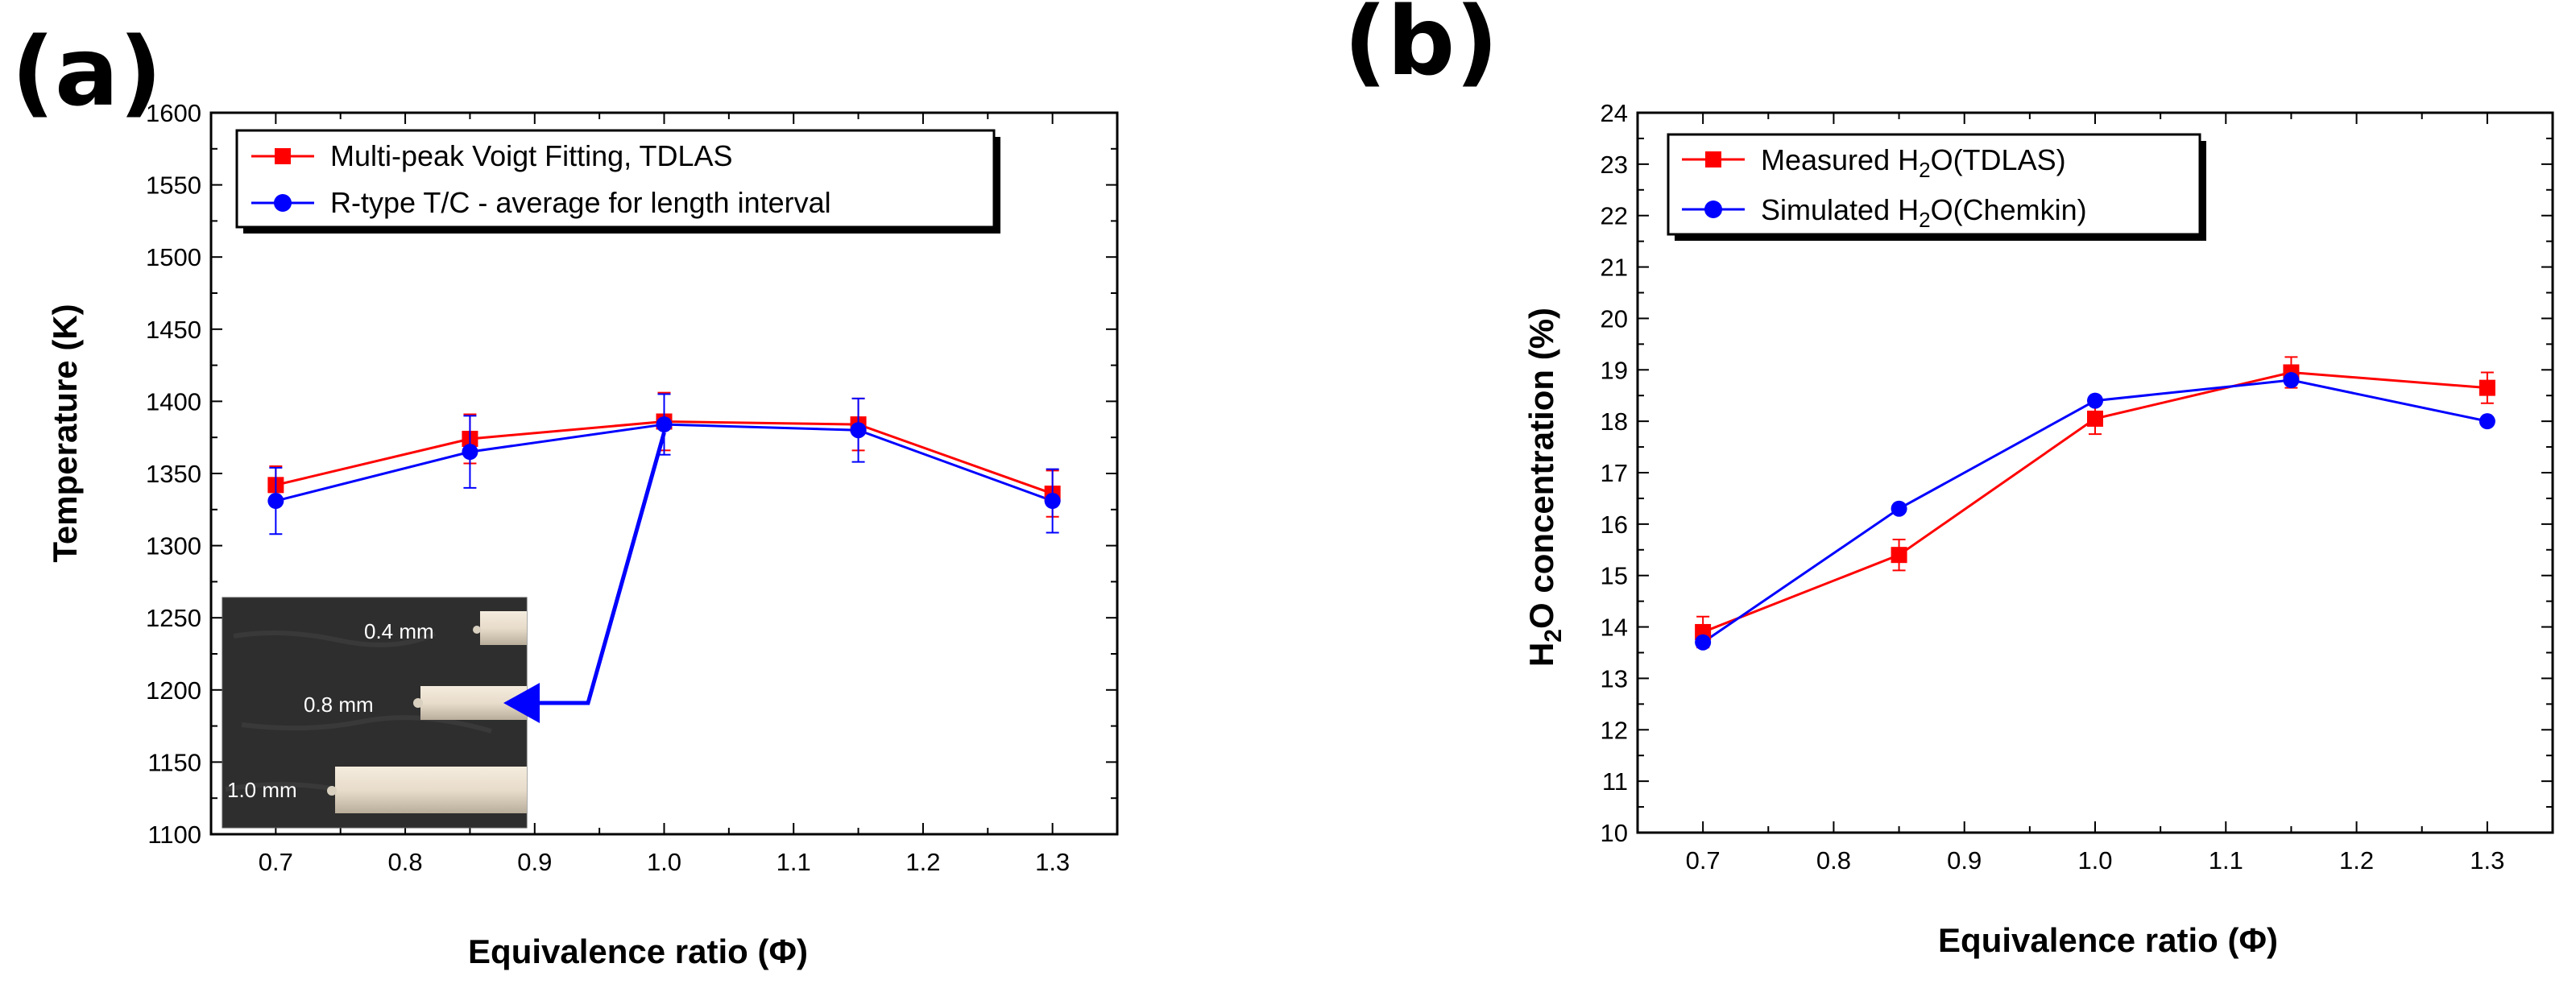  I want to click on y-tick-label: 1500, so click(173, 257).